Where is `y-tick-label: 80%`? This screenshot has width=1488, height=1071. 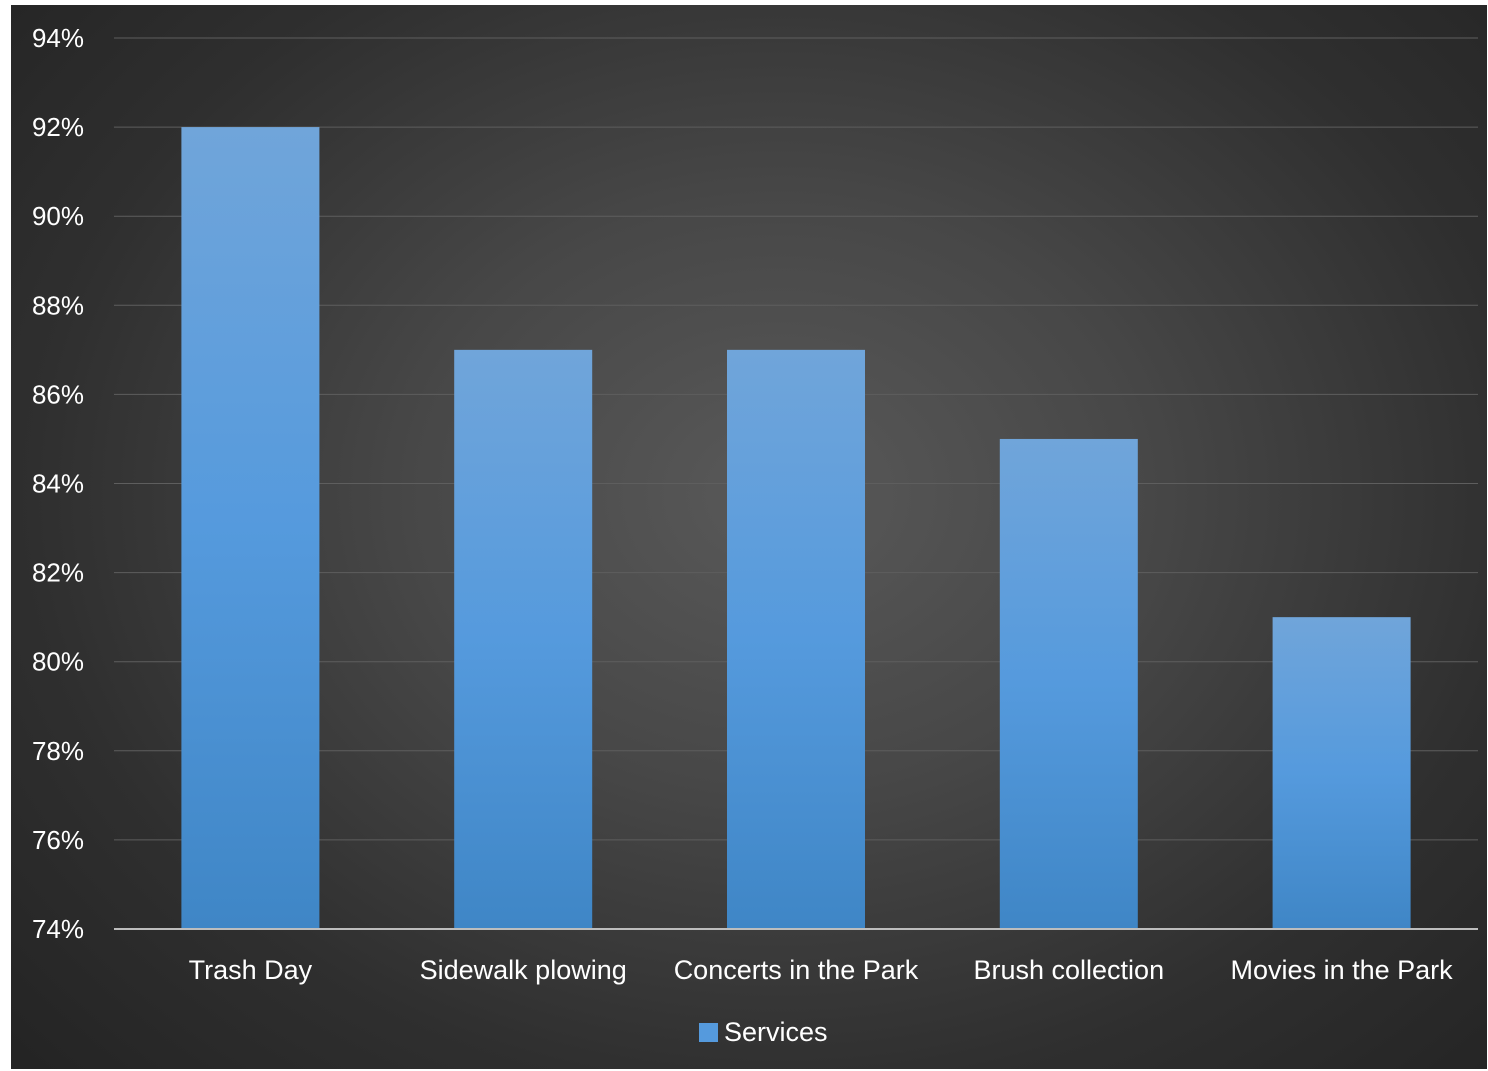
y-tick-label: 80% is located at coordinates (58, 662).